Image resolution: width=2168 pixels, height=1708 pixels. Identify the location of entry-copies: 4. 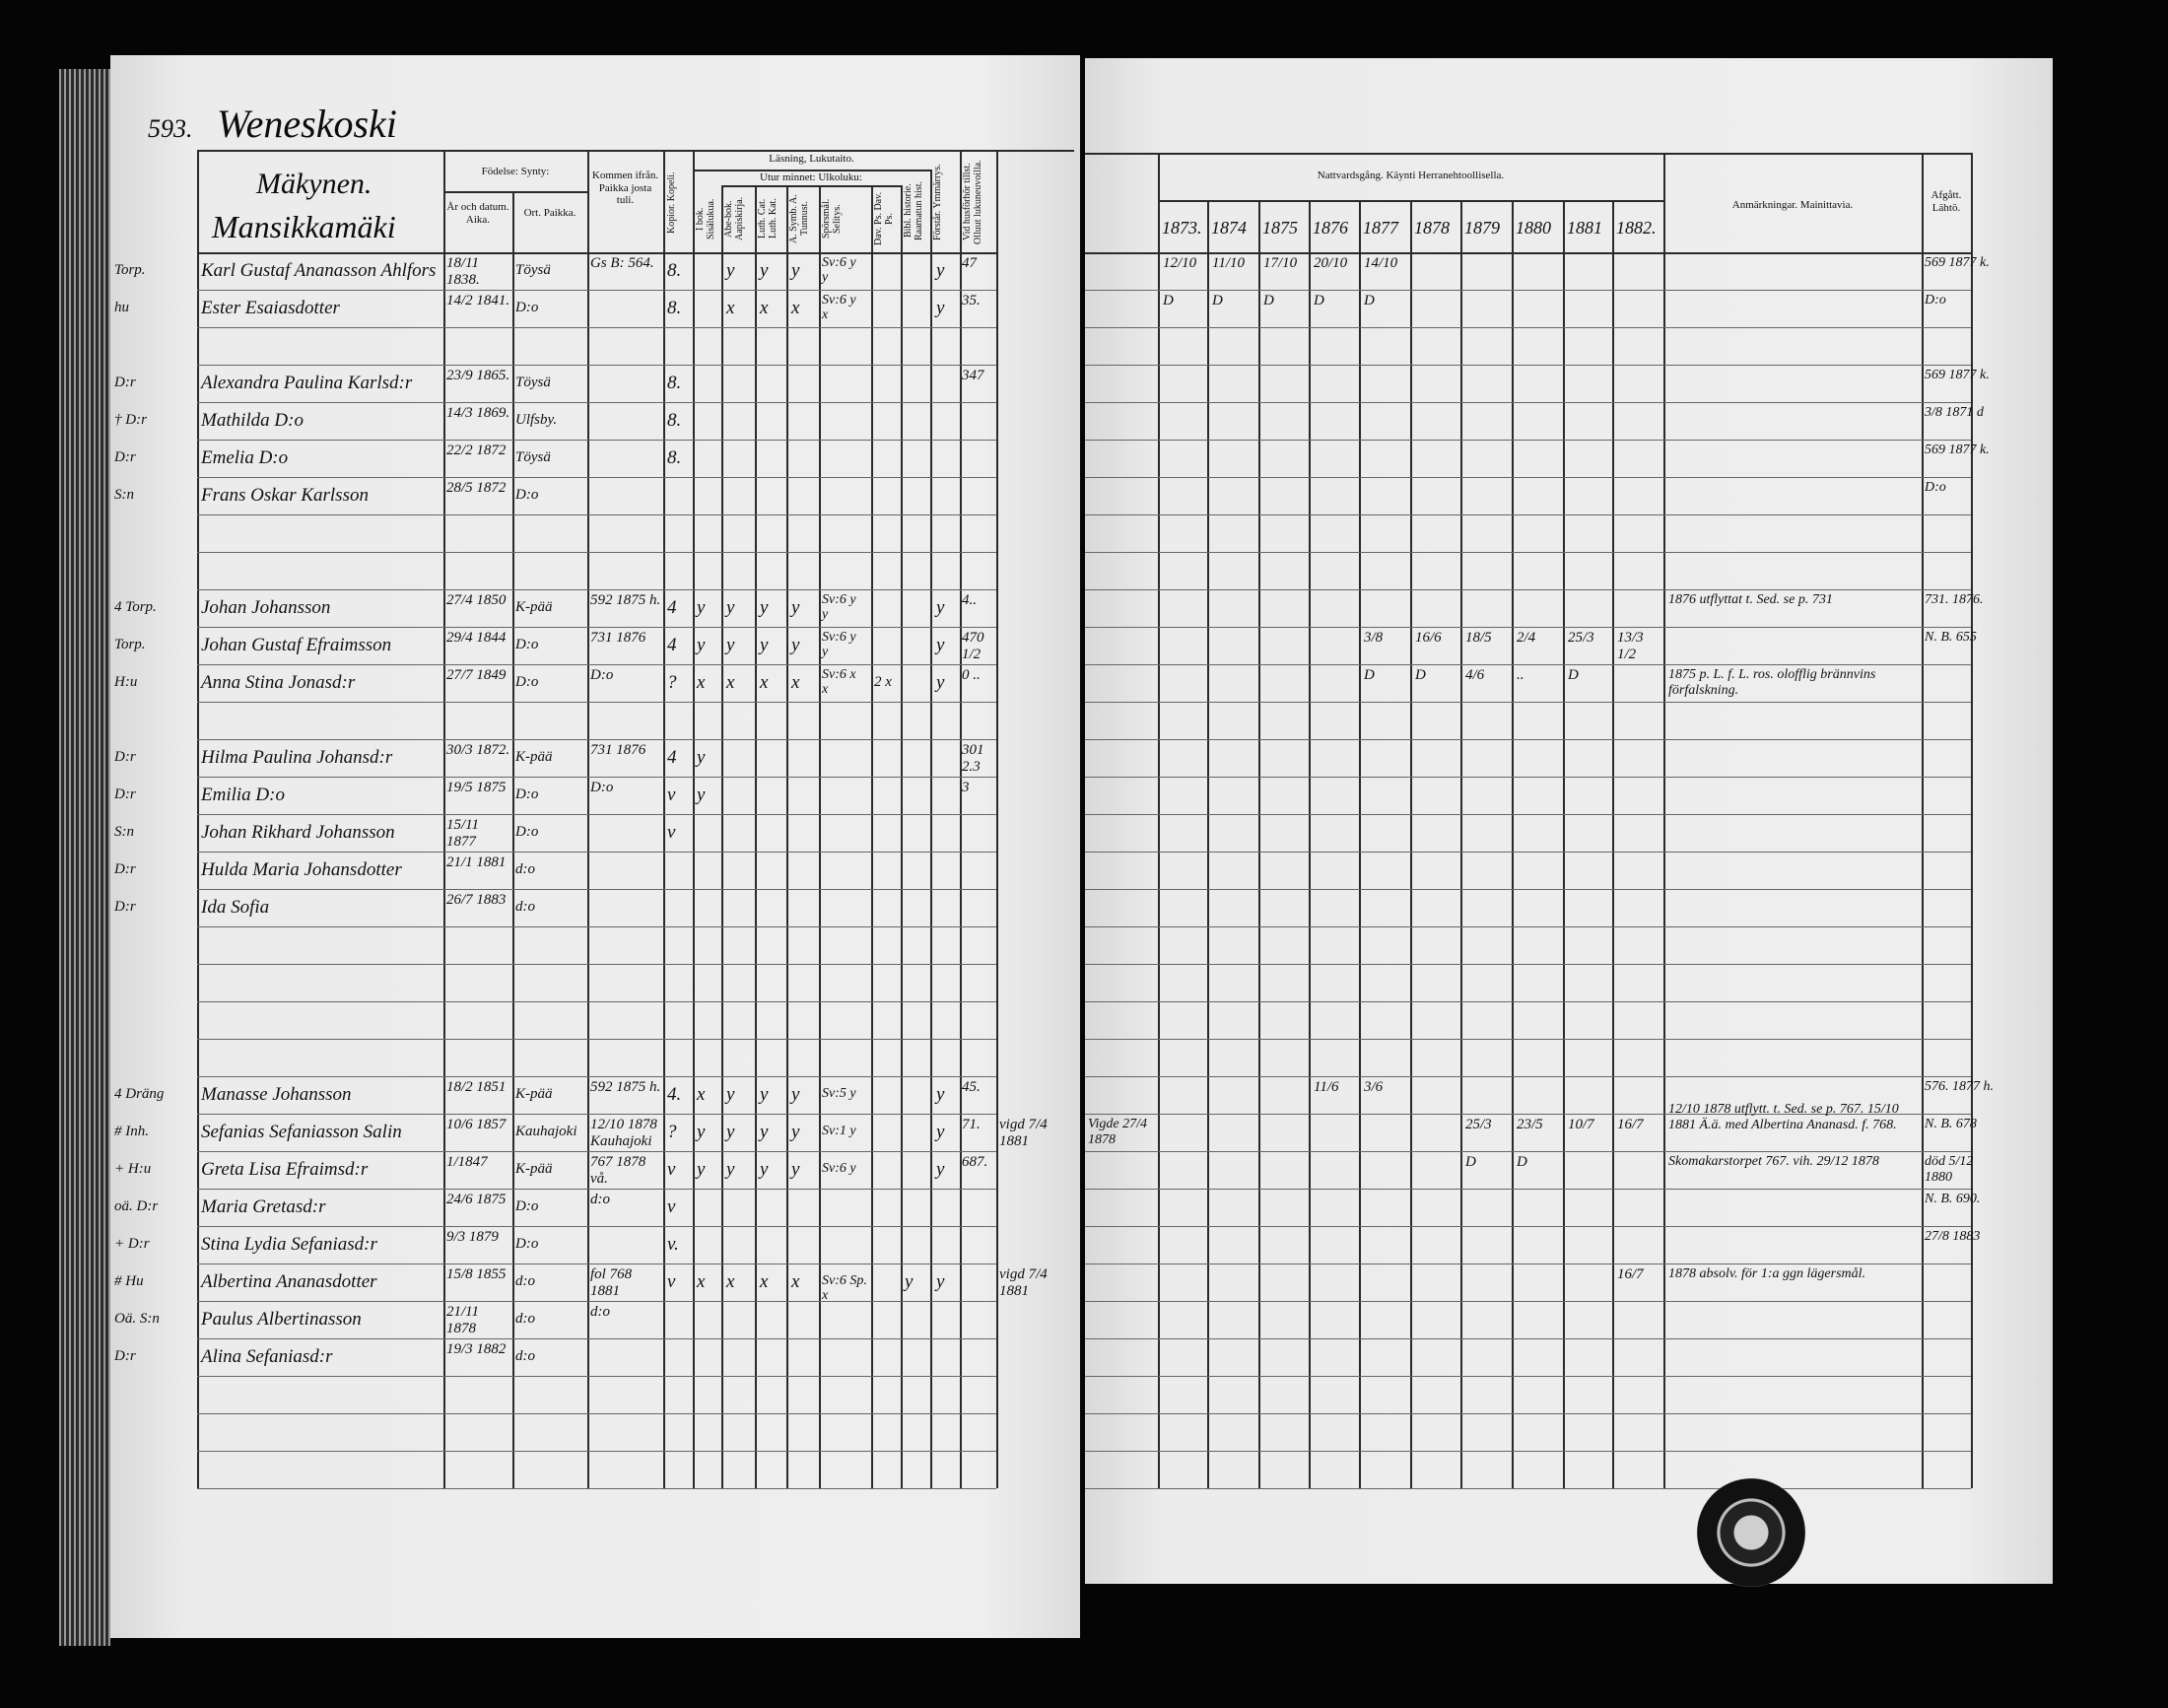
(672, 757).